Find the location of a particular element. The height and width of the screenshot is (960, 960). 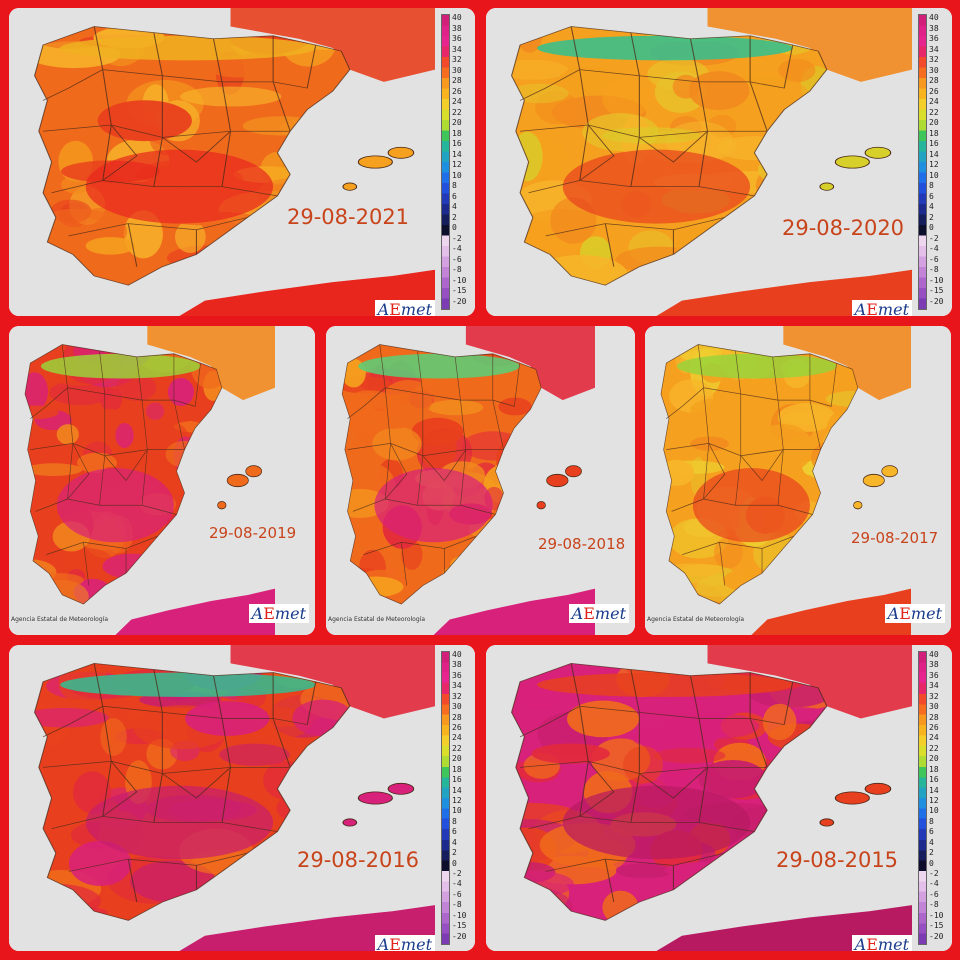

temperature-field is located at coordinates (669, 792).